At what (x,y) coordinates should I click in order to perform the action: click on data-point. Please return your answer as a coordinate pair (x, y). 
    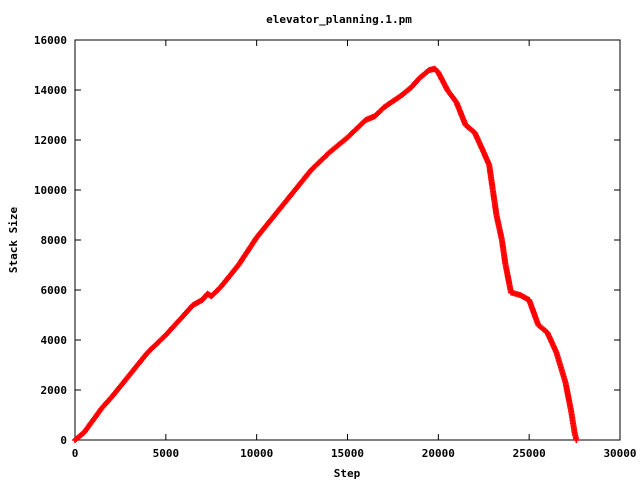
    Looking at the image, I should click on (576, 440).